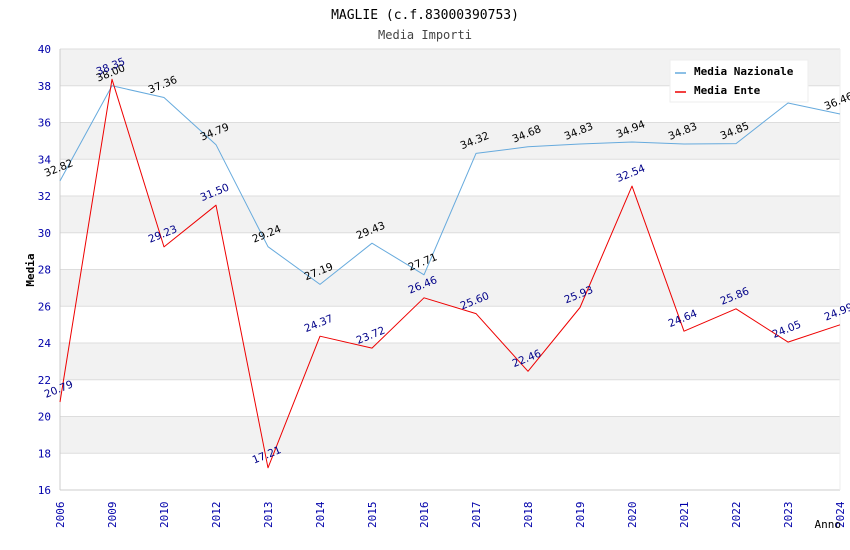  What do you see at coordinates (216, 515) in the screenshot?
I see `x-tick-label: 2012` at bounding box center [216, 515].